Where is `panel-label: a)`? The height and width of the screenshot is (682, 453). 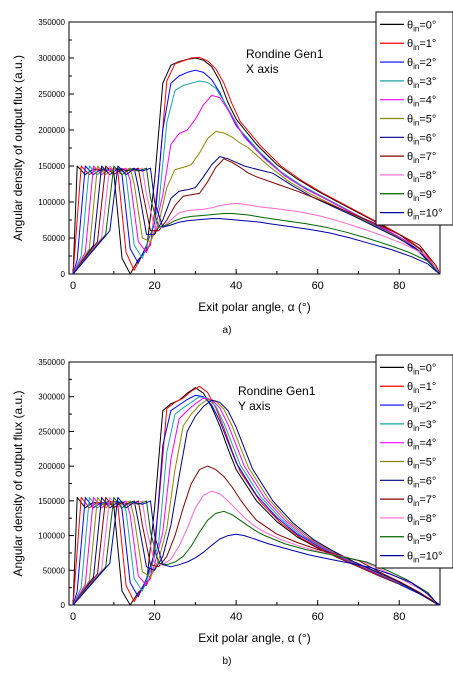 panel-label: a) is located at coordinates (227, 330).